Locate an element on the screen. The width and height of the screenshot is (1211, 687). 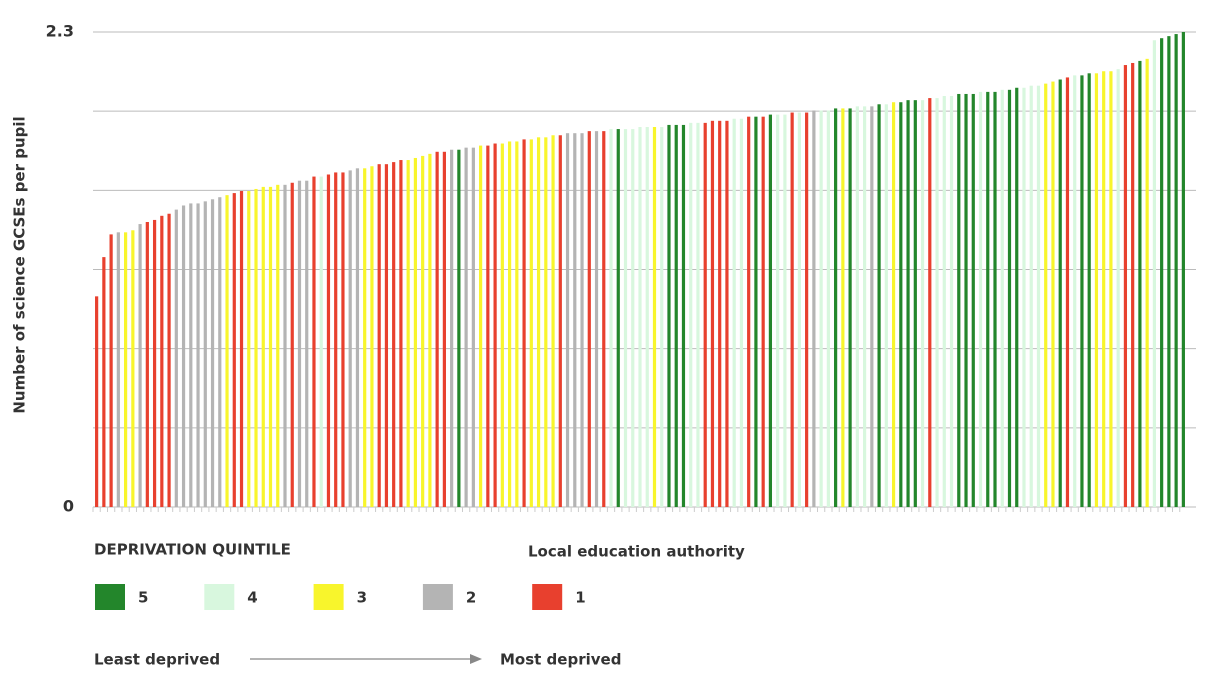
legend-title: DEPRIVATION QUINTILE is located at coordinates (192, 550).